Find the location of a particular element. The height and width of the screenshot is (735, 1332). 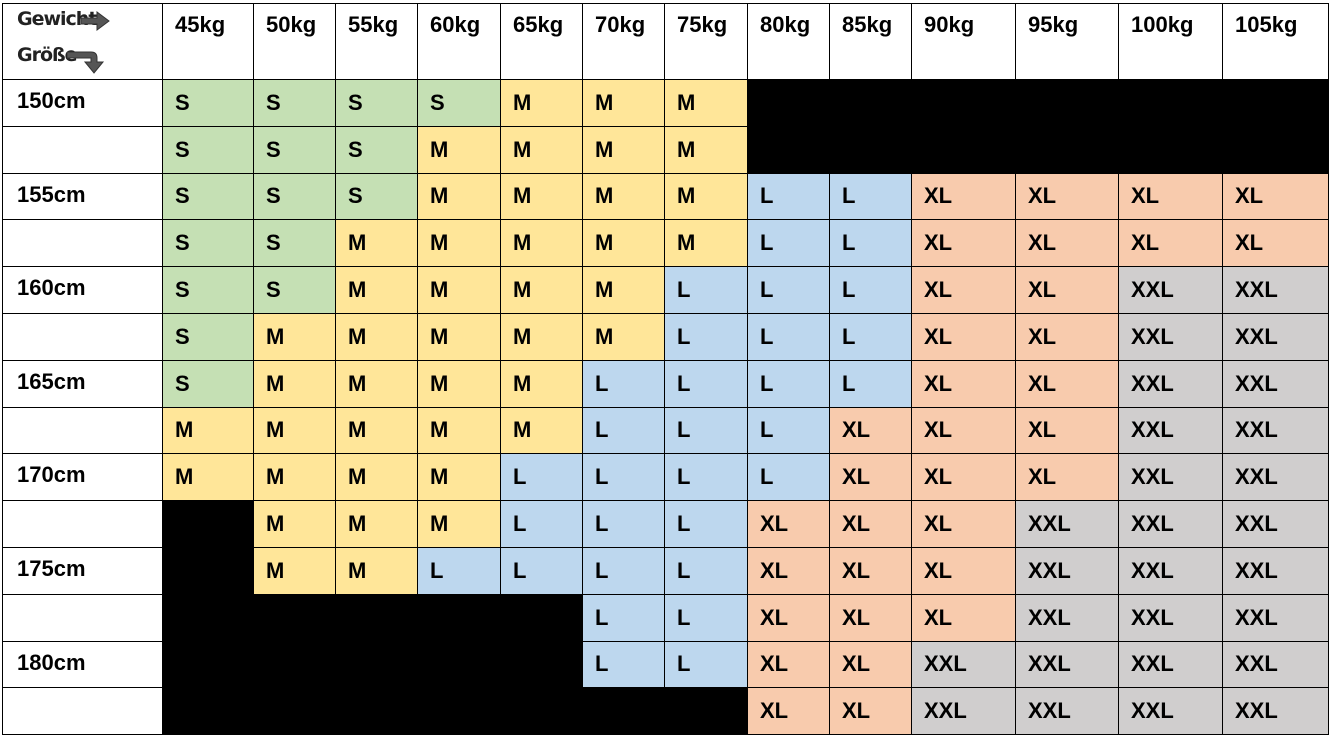

height-label: 180cm is located at coordinates (82, 664).